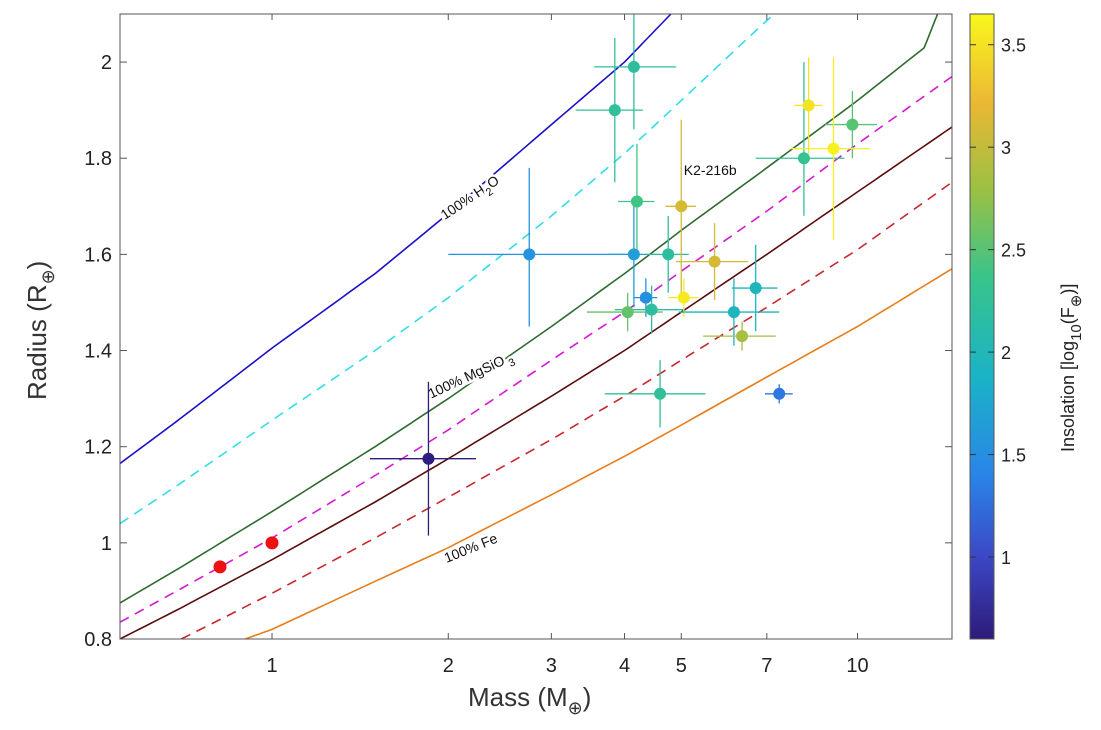  Describe the element at coordinates (982, 326) in the screenshot. I see `colorbar` at that location.